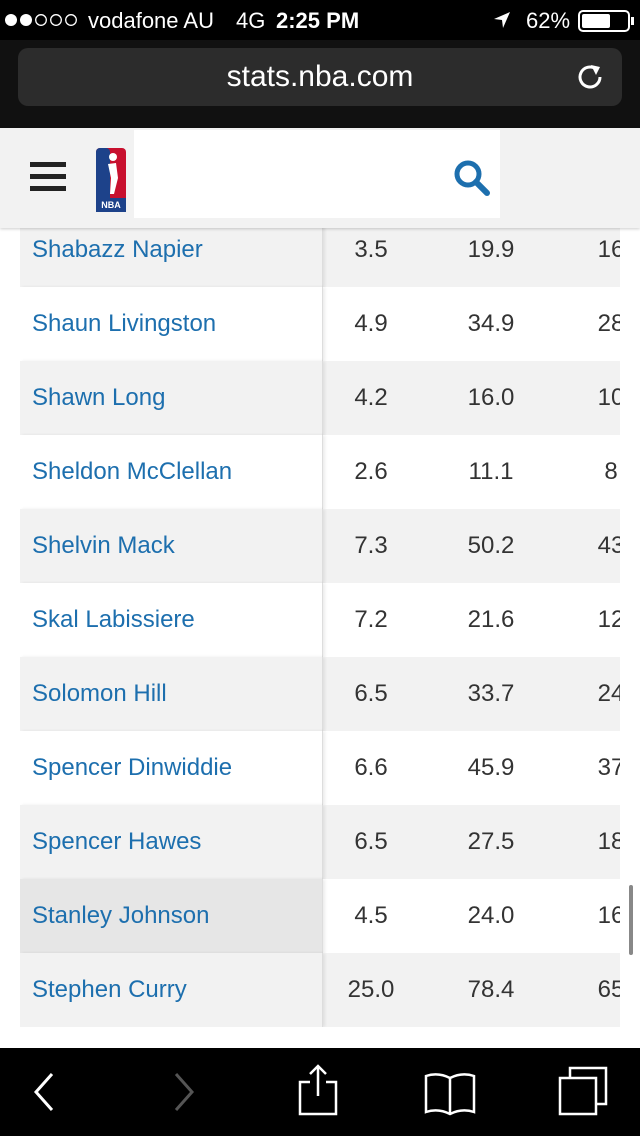 The height and width of the screenshot is (1141, 640). What do you see at coordinates (151, 20) in the screenshot?
I see `carrier: vodafone AU` at bounding box center [151, 20].